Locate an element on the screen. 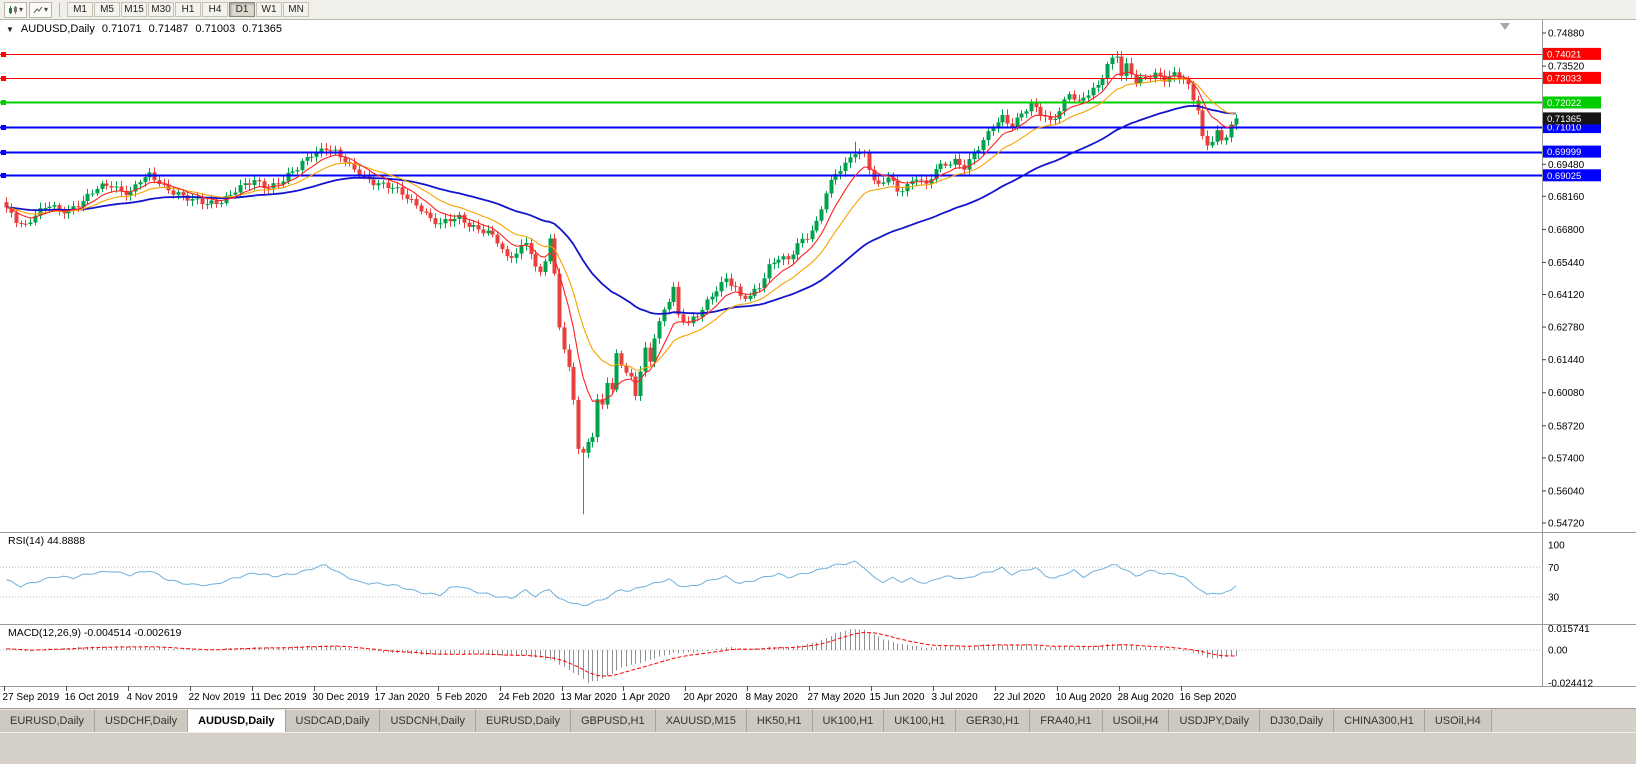 Image resolution: width=1636 pixels, height=764 pixels. chart-tab-usdchf-daily: USDCHF,Daily is located at coordinates (141, 720).